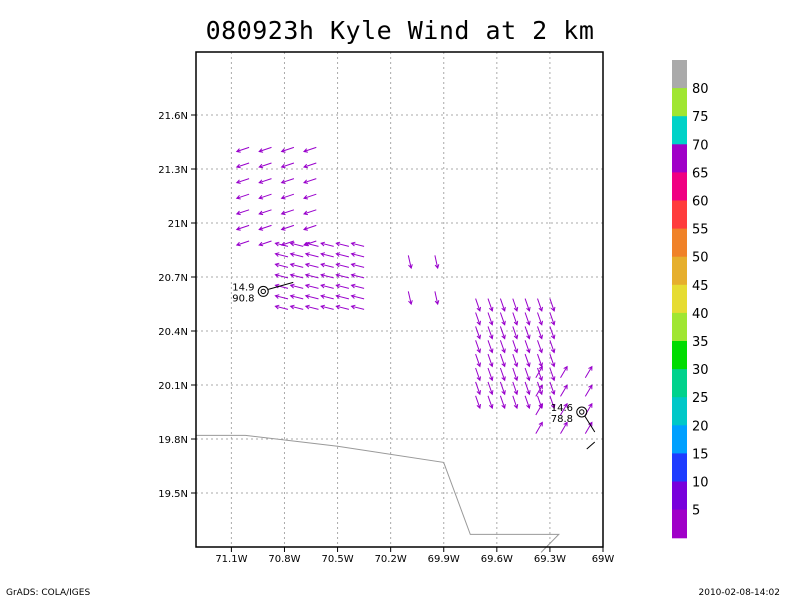  Describe the element at coordinates (173, 494) in the screenshot. I see `y-tick-label: 19.5N` at that location.